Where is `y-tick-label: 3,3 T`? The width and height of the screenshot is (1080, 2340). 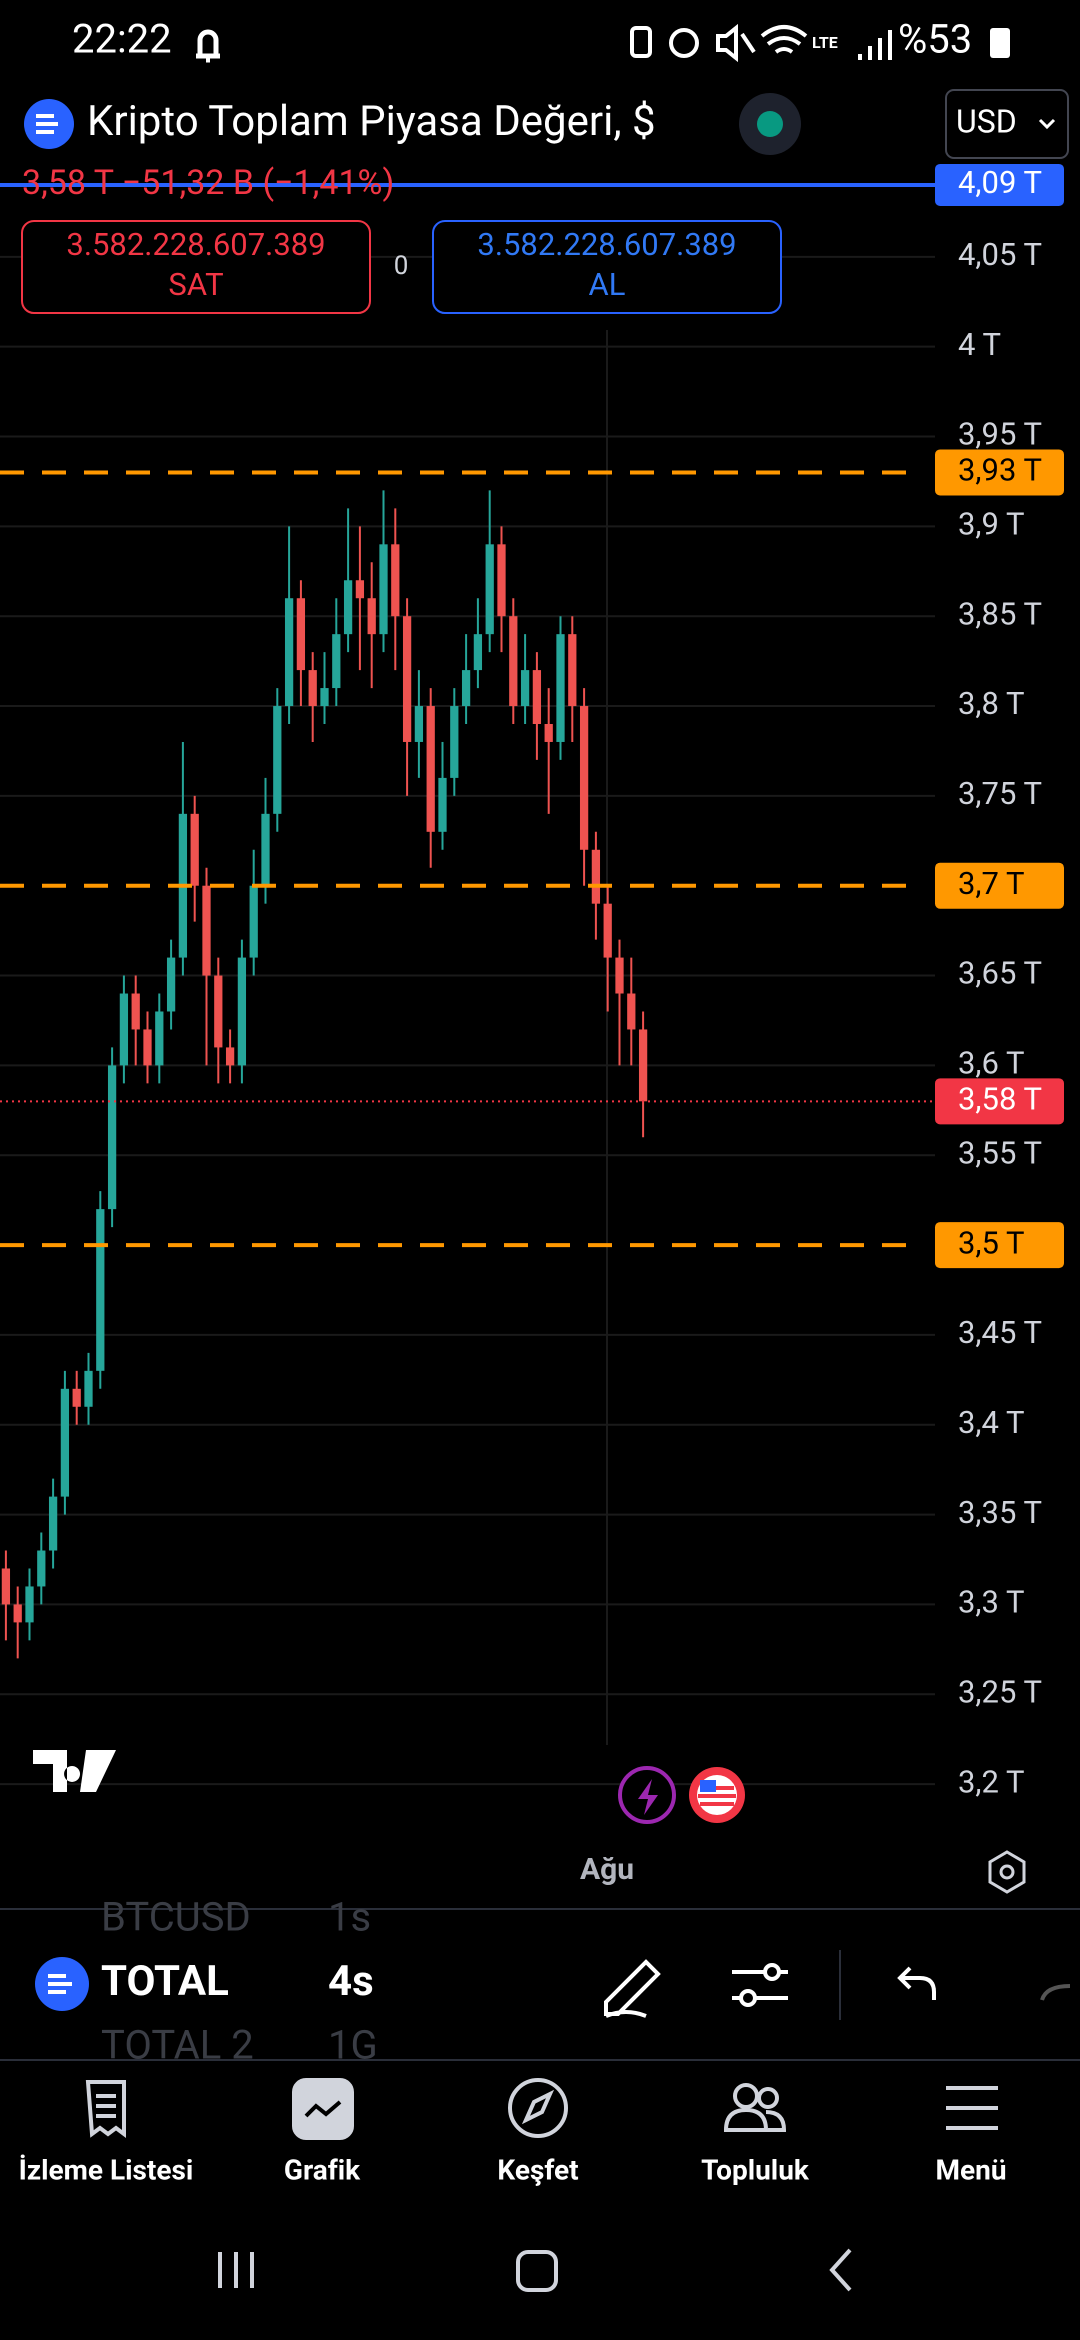
y-tick-label: 3,3 T is located at coordinates (991, 1602).